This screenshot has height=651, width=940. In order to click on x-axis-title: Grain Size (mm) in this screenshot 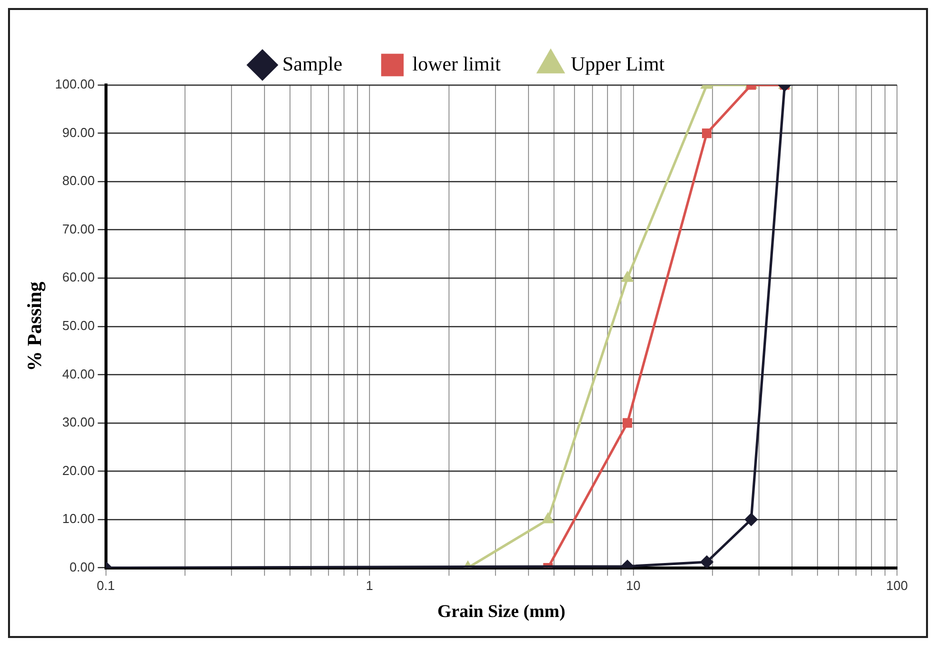, I will do `click(501, 610)`.